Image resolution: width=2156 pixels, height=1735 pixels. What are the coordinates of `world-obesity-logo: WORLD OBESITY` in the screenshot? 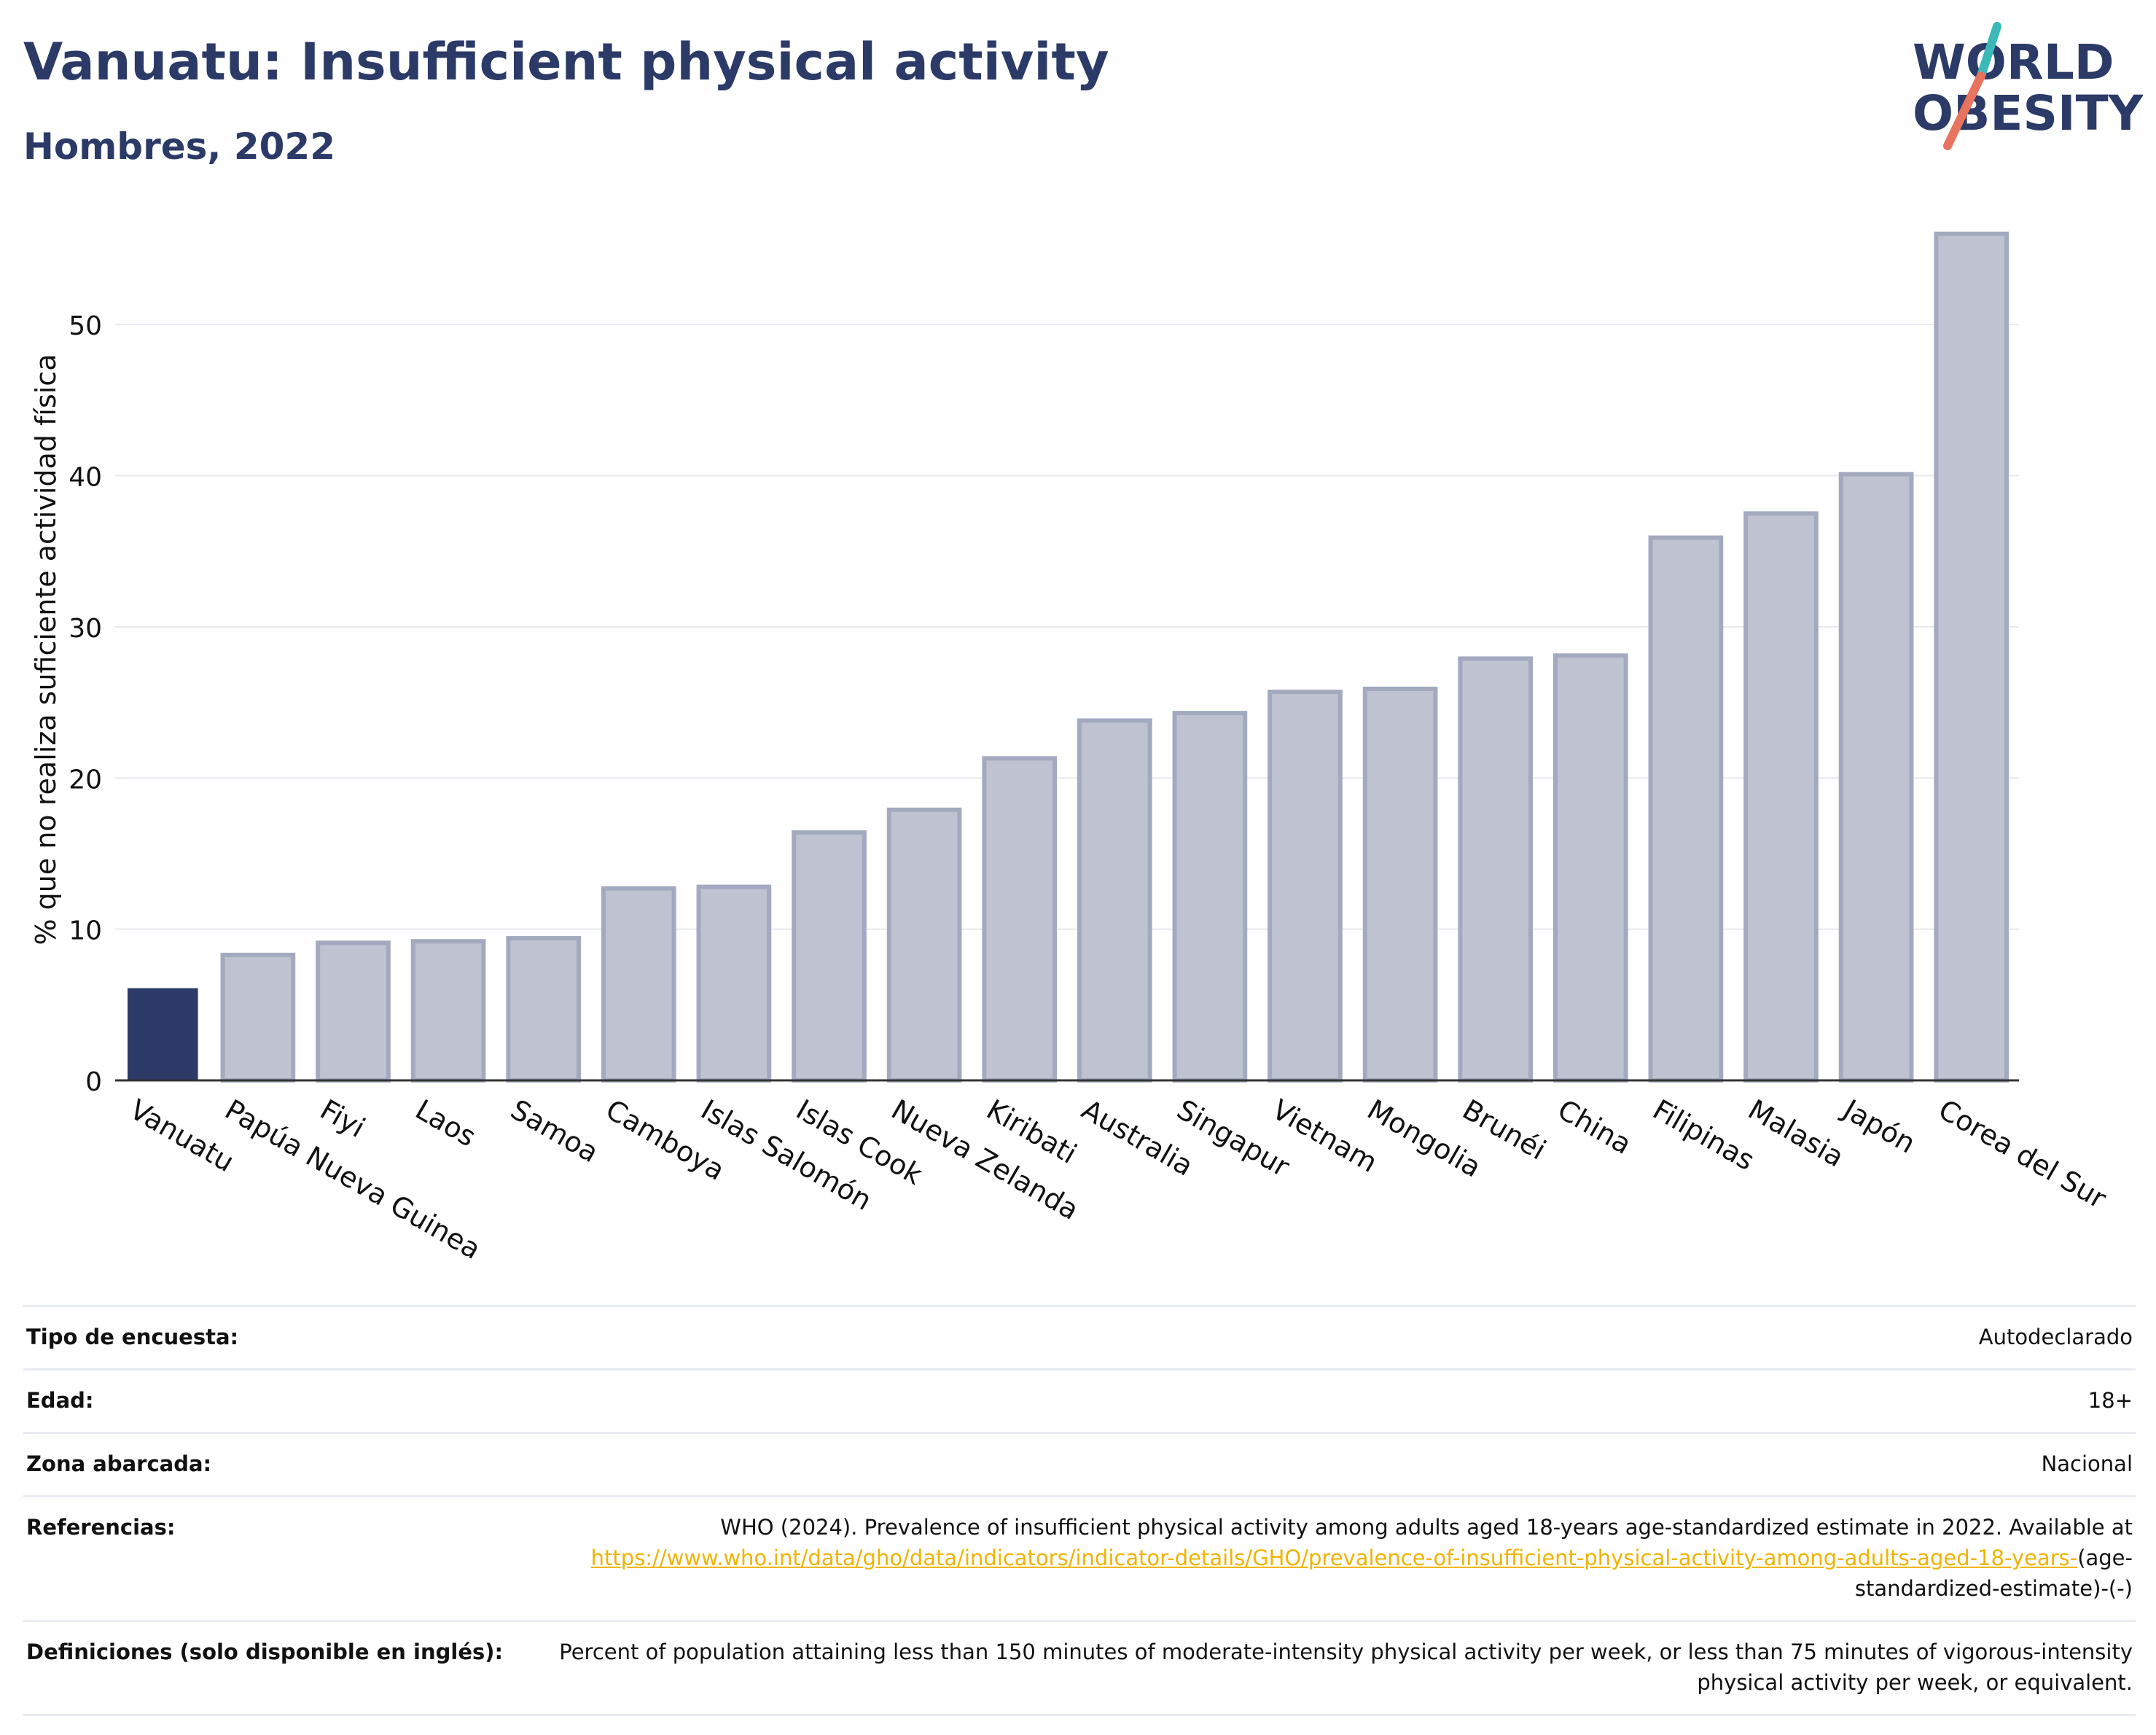 It's located at (2028, 86).